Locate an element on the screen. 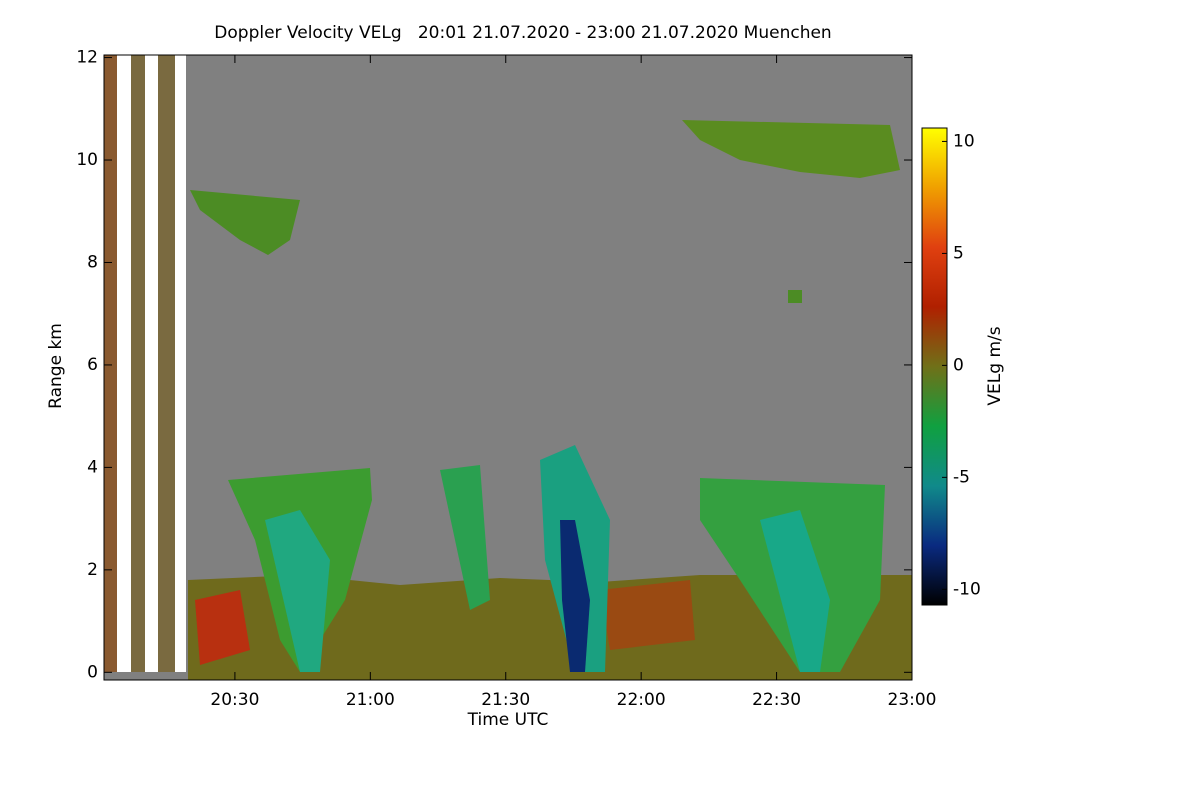 The image size is (1200, 804). colorbar-label: VELg m/s is located at coordinates (995, 365).